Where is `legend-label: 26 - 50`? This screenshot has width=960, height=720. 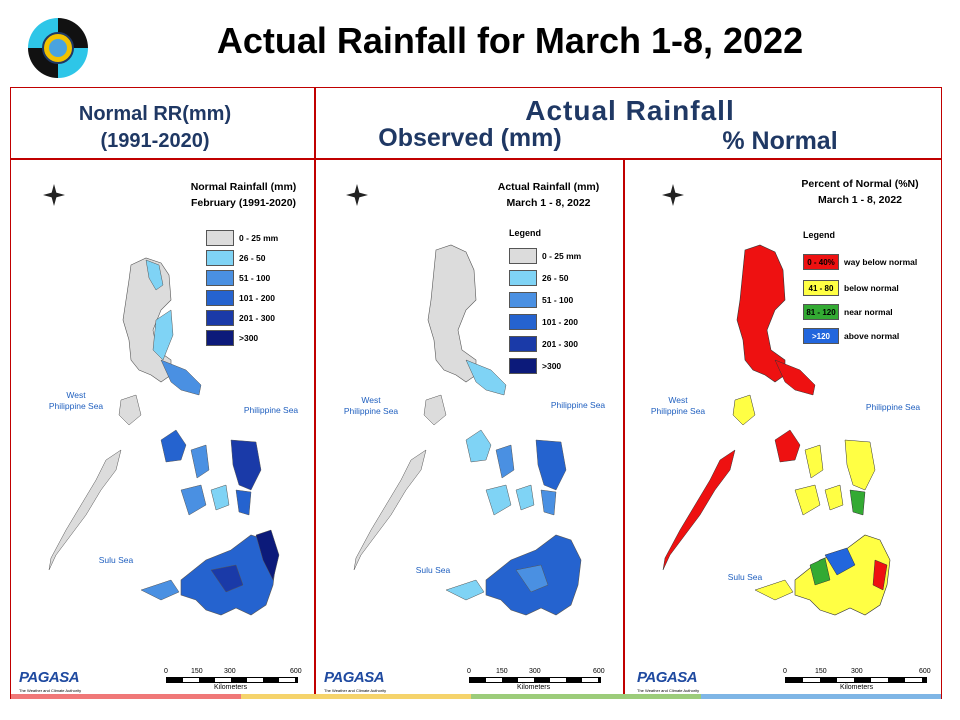 legend-label: 26 - 50 is located at coordinates (252, 258).